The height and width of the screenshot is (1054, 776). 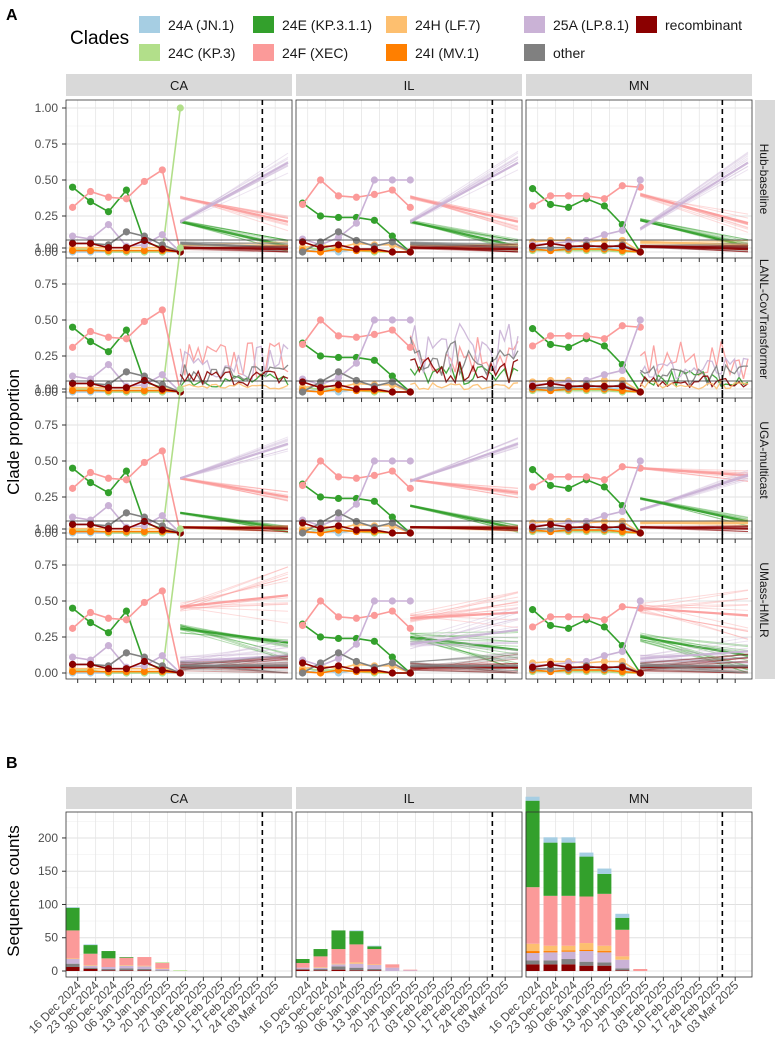 I want to click on y-tick-label: 0.75, so click(x=47, y=144).